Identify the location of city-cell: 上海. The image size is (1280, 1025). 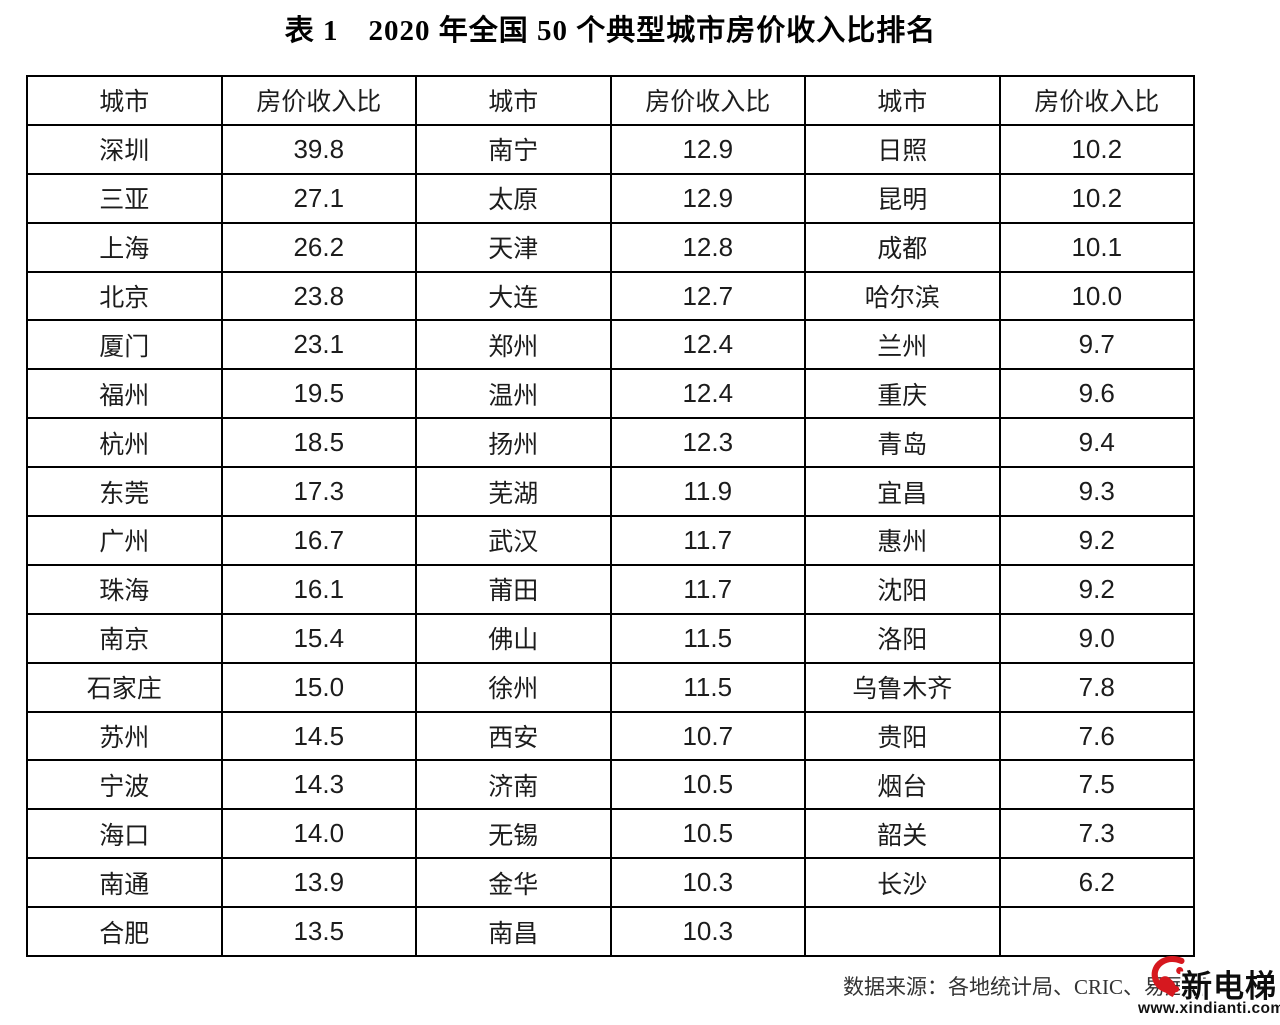
(124, 247).